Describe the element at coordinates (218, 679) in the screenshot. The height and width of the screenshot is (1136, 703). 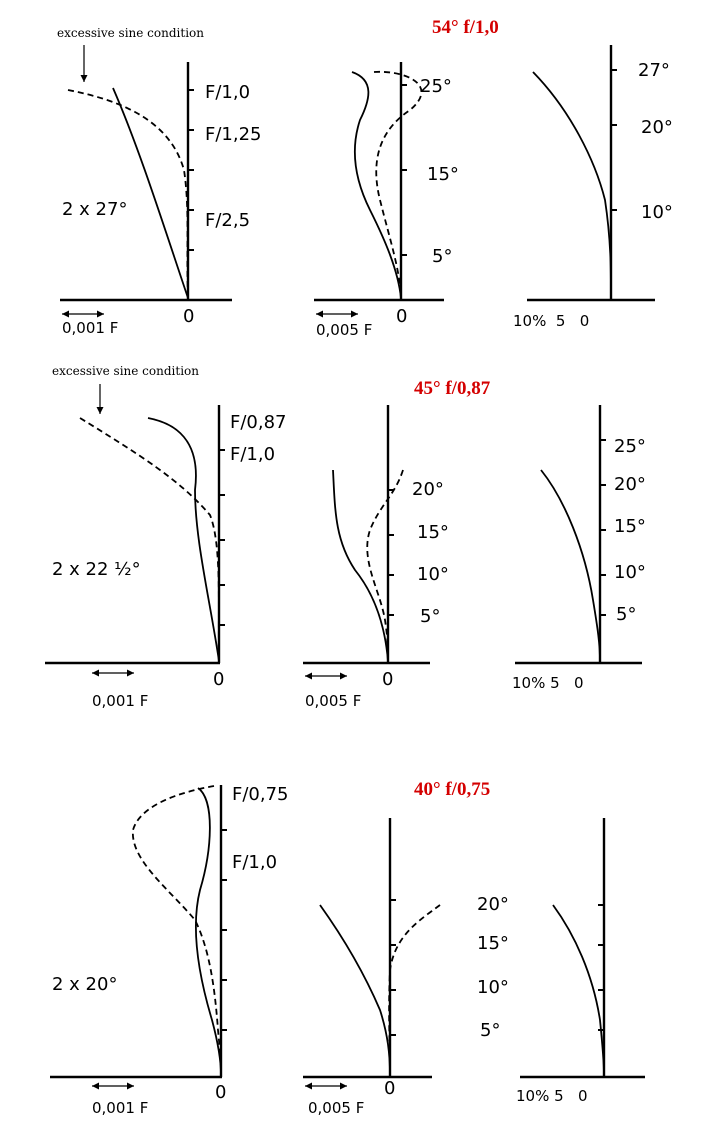
I see `r2p1-origin: 0` at that location.